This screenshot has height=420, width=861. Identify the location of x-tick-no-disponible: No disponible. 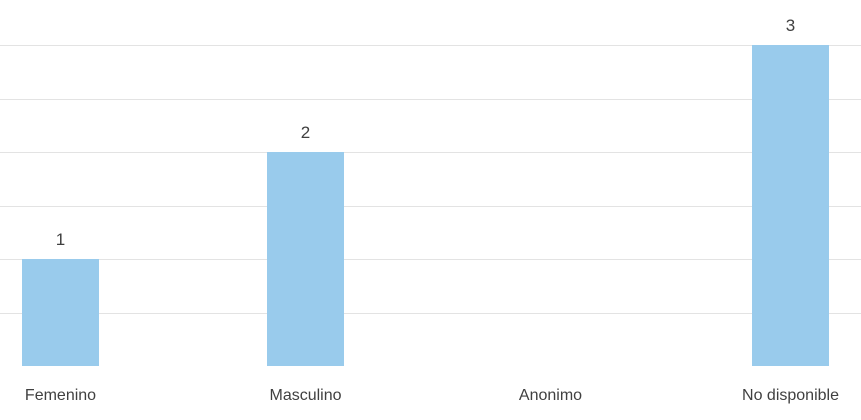
(790, 395).